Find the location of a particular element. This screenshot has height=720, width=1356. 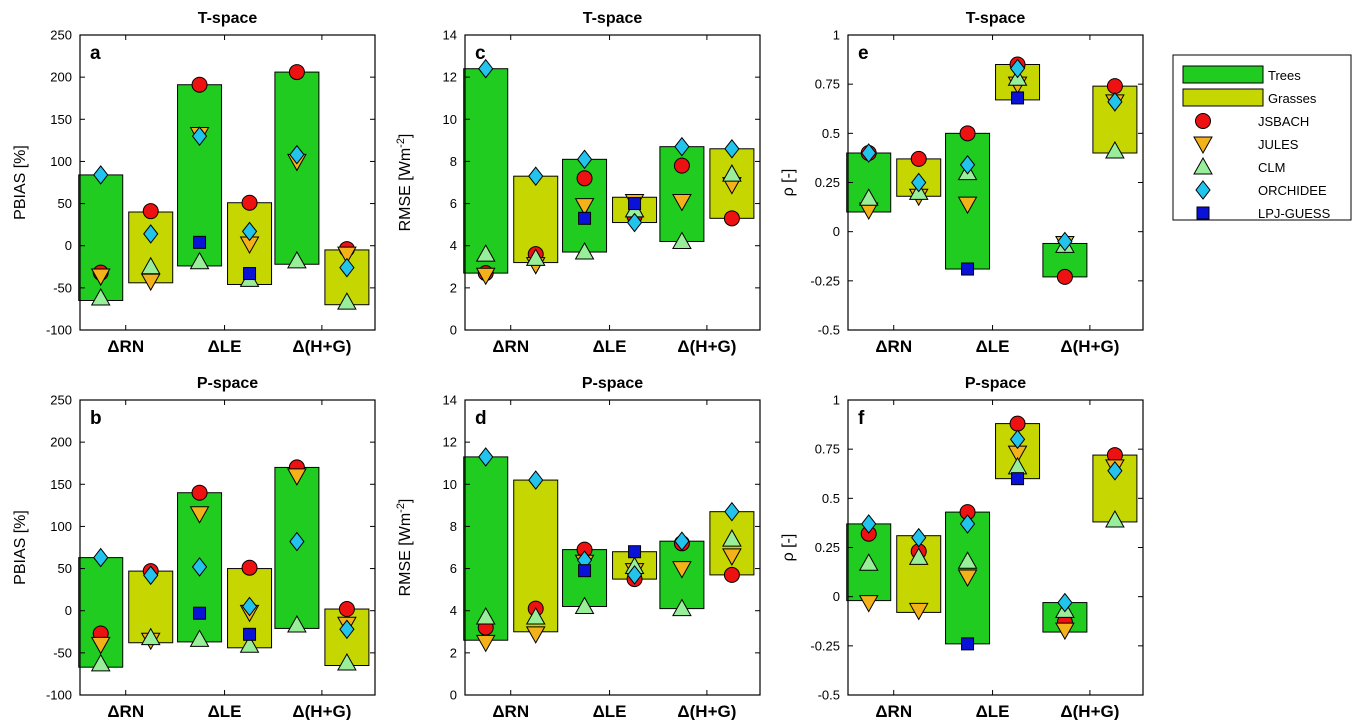

diamond-icon is located at coordinates (1203, 190).